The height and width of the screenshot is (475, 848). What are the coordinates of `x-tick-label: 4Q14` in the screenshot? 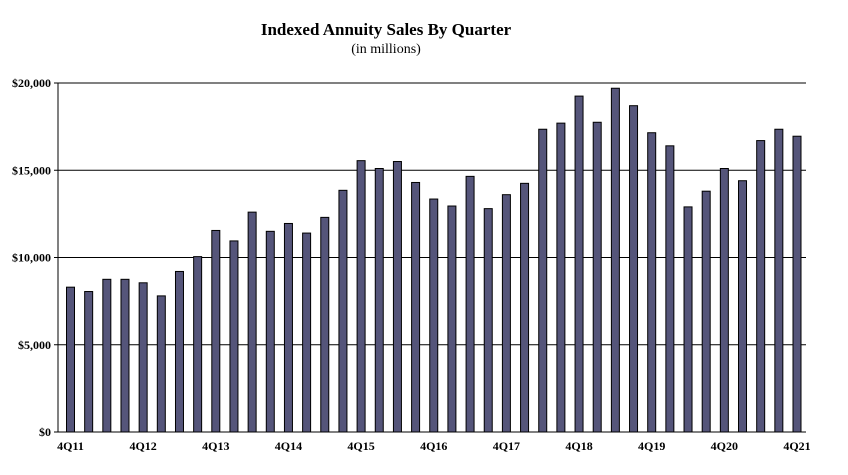 It's located at (288, 446).